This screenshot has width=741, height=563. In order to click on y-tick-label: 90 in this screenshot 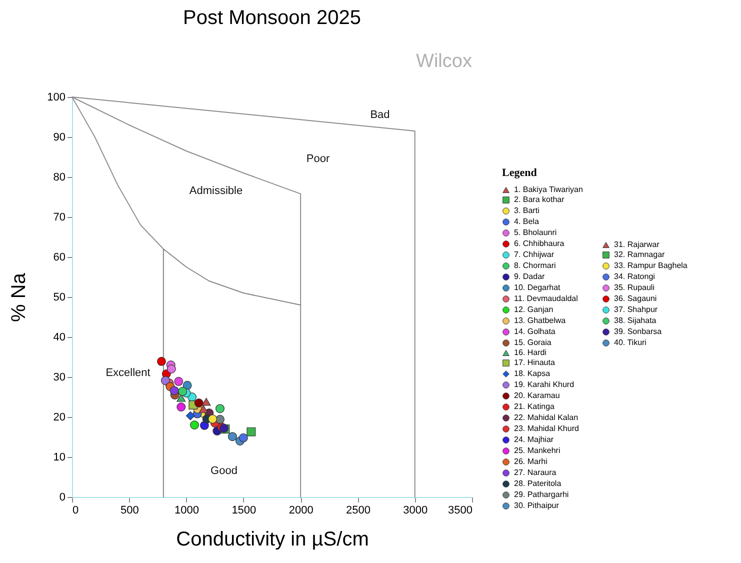, I will do `click(59, 138)`.